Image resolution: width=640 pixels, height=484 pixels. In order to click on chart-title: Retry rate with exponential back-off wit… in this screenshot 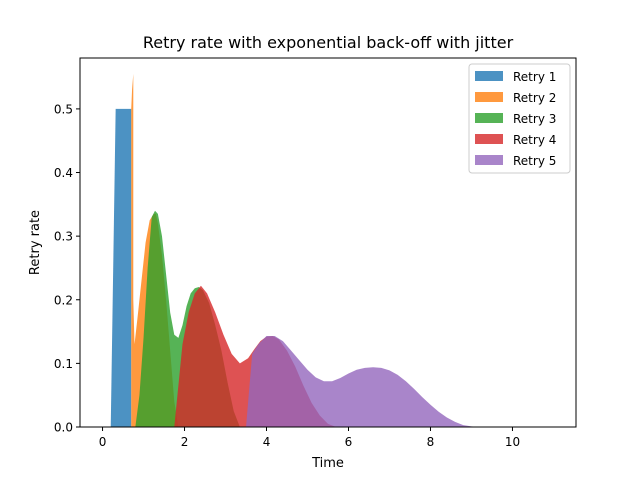, I will do `click(328, 42)`.